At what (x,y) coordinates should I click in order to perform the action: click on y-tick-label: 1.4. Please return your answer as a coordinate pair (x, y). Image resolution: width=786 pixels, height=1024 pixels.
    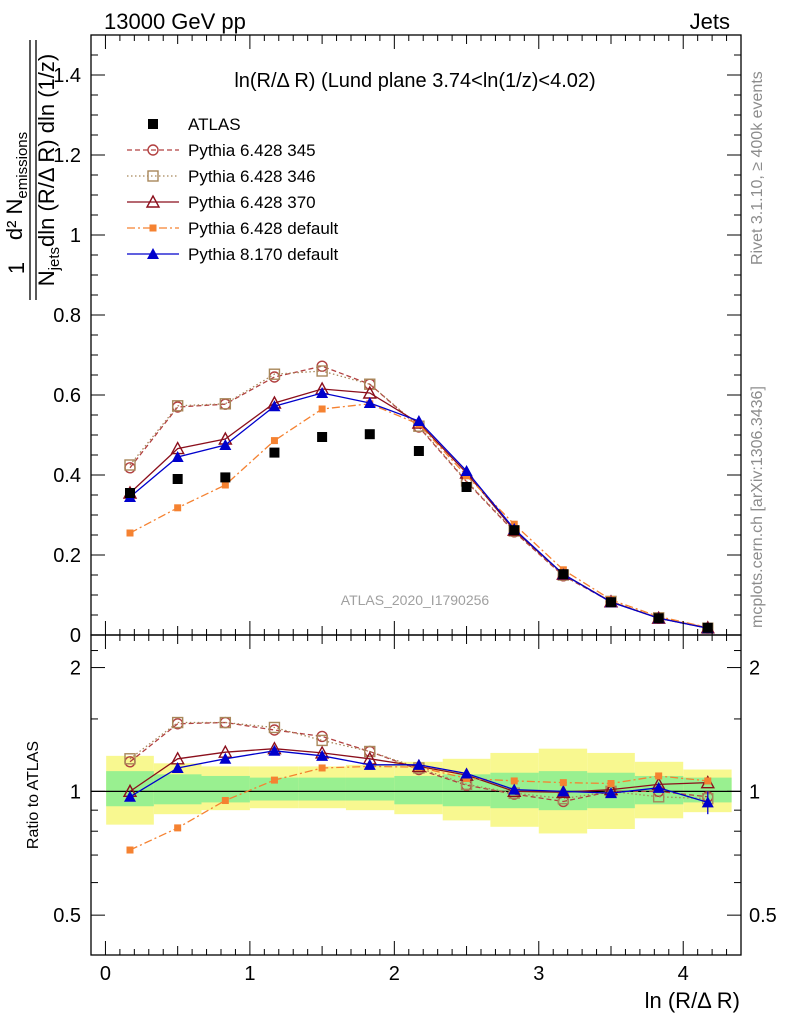
    Looking at the image, I should click on (67, 76).